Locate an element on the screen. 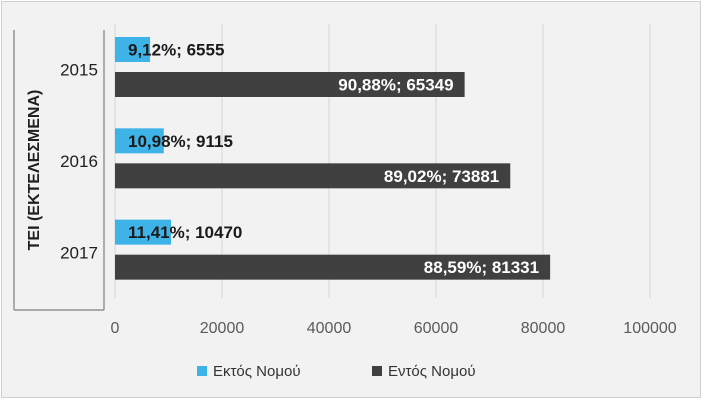 The height and width of the screenshot is (401, 704). x-tick-label: 60000 is located at coordinates (436, 328).